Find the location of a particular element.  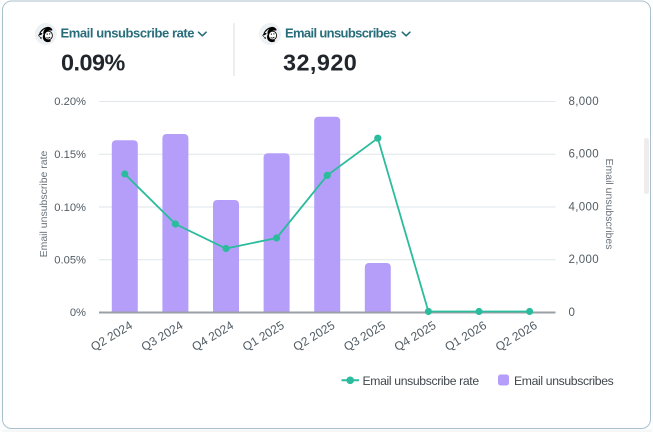

svg-text: 8,000 is located at coordinates (584, 102).